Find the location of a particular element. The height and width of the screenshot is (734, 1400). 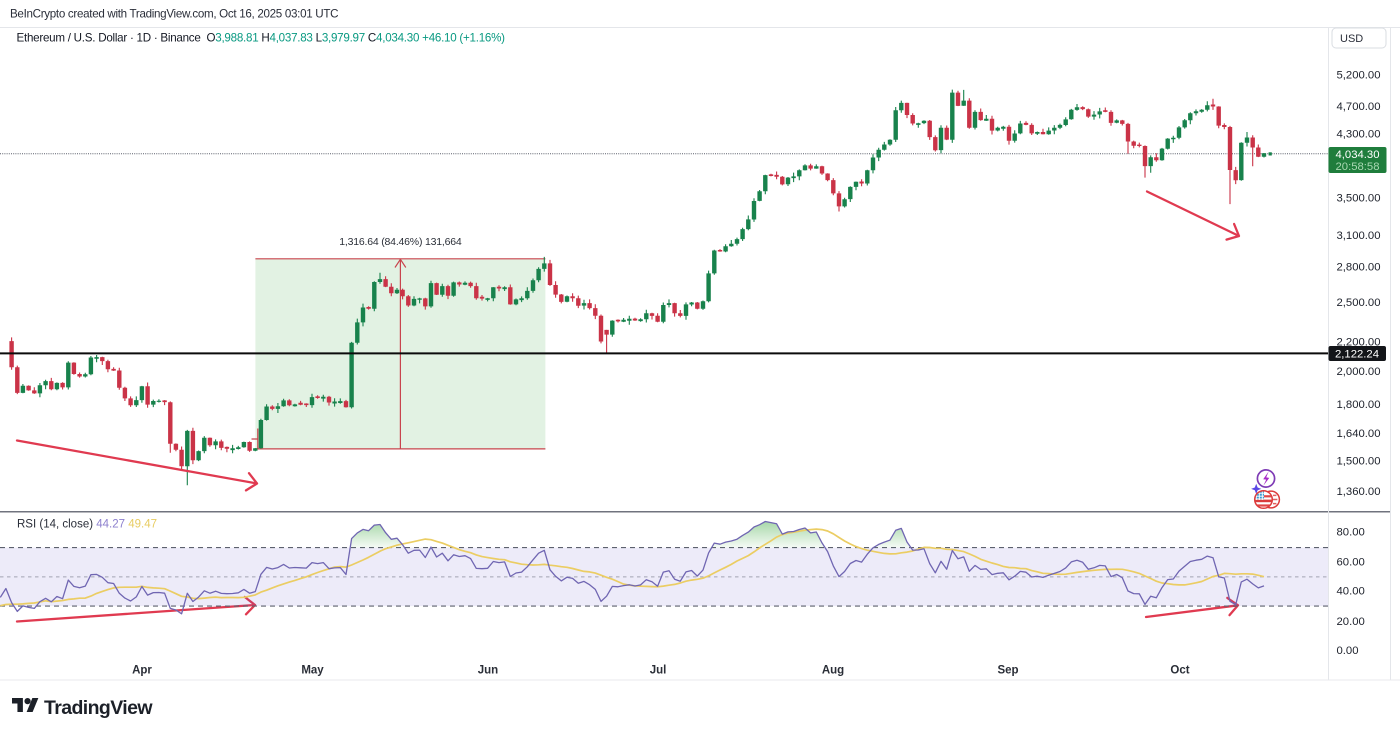

svg-text: 4,034.30 is located at coordinates (1358, 155).